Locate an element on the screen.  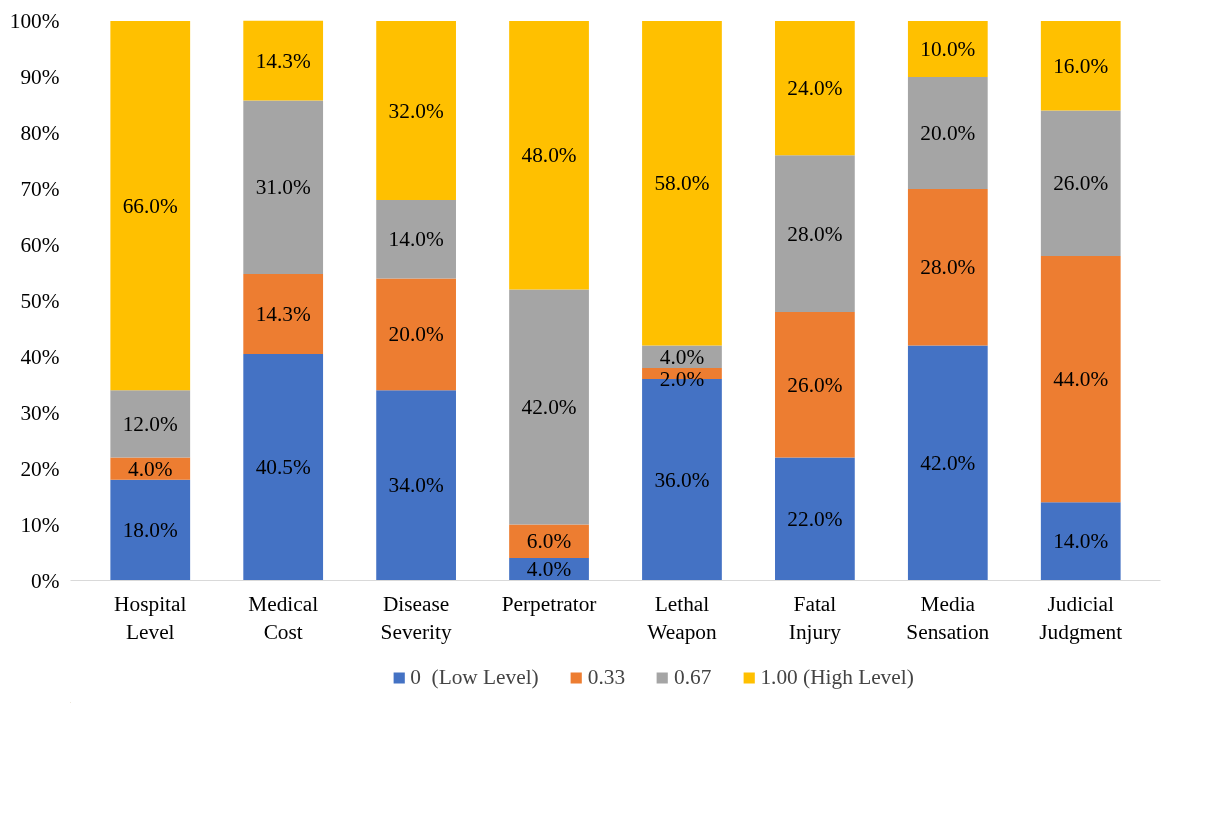
data-label: 34.0% is located at coordinates (416, 485).